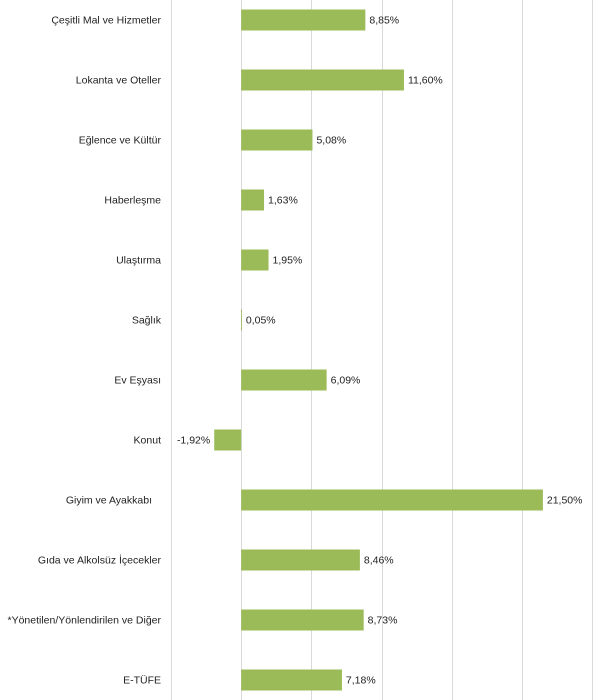  What do you see at coordinates (193, 441) in the screenshot?
I see `value-label: -1,92%` at bounding box center [193, 441].